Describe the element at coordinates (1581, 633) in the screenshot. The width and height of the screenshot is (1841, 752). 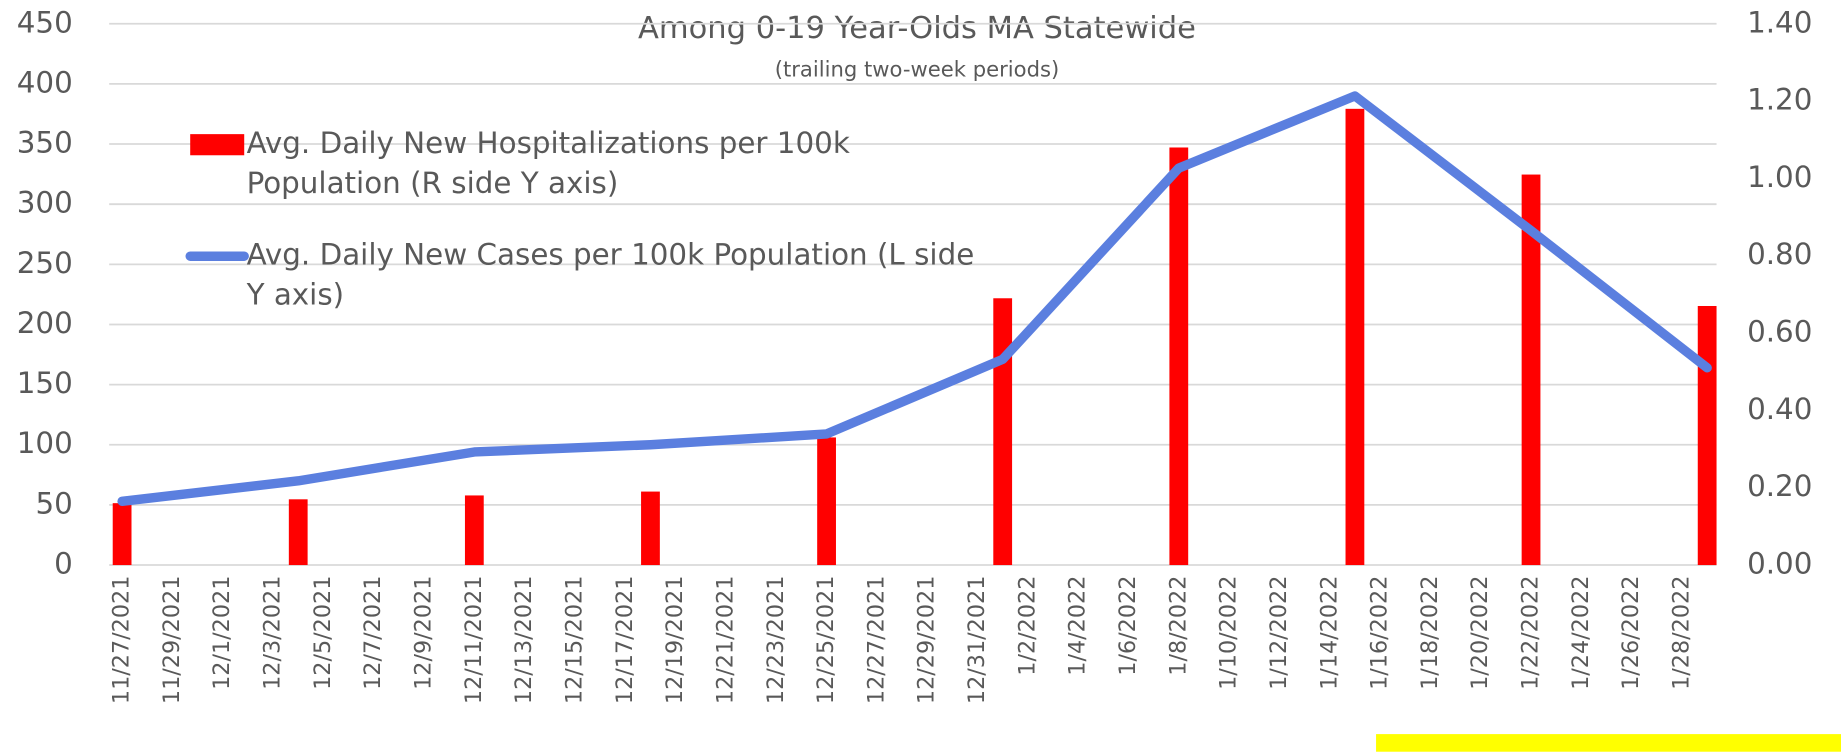
I see `x-tick-label: 1/24/2022` at that location.